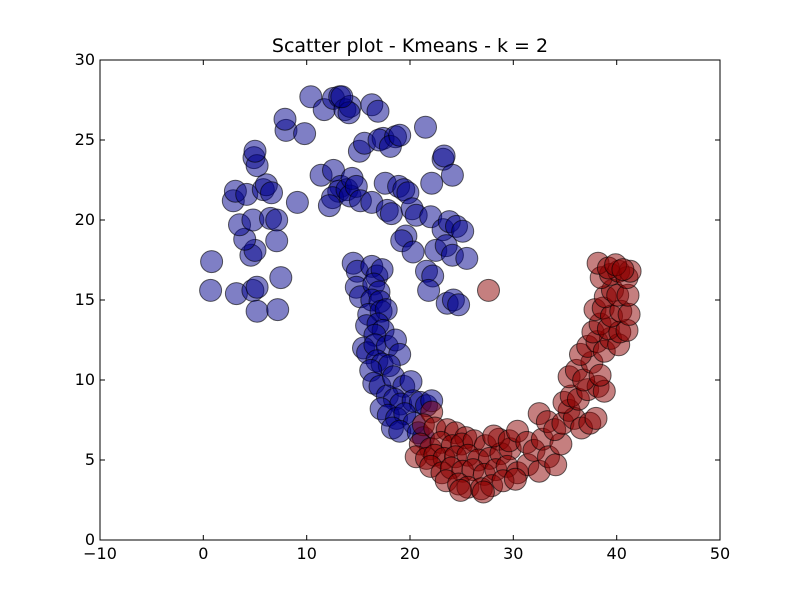 This screenshot has height=600, width=800. Describe the element at coordinates (513, 553) in the screenshot. I see `x-tick-label: 30` at that location.